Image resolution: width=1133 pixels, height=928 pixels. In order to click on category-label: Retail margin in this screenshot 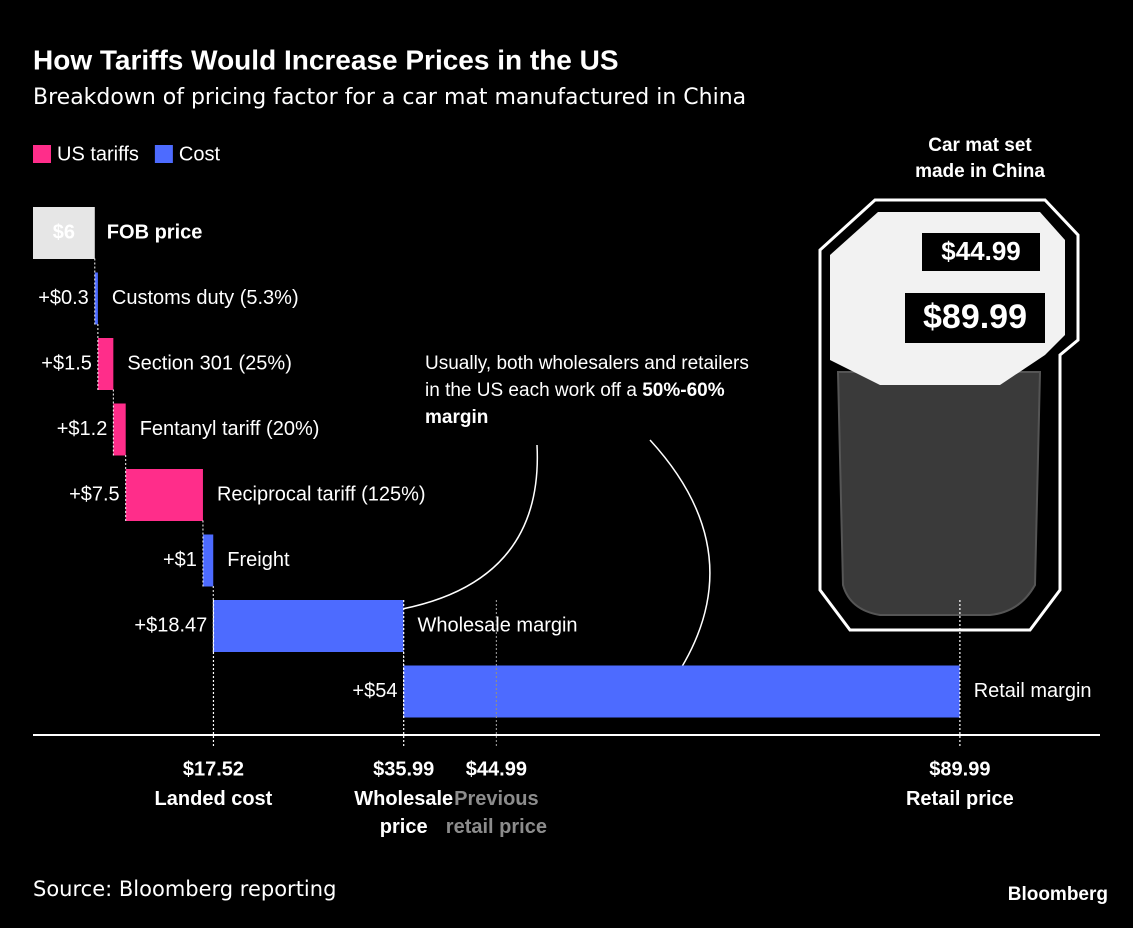, I will do `click(1033, 691)`.